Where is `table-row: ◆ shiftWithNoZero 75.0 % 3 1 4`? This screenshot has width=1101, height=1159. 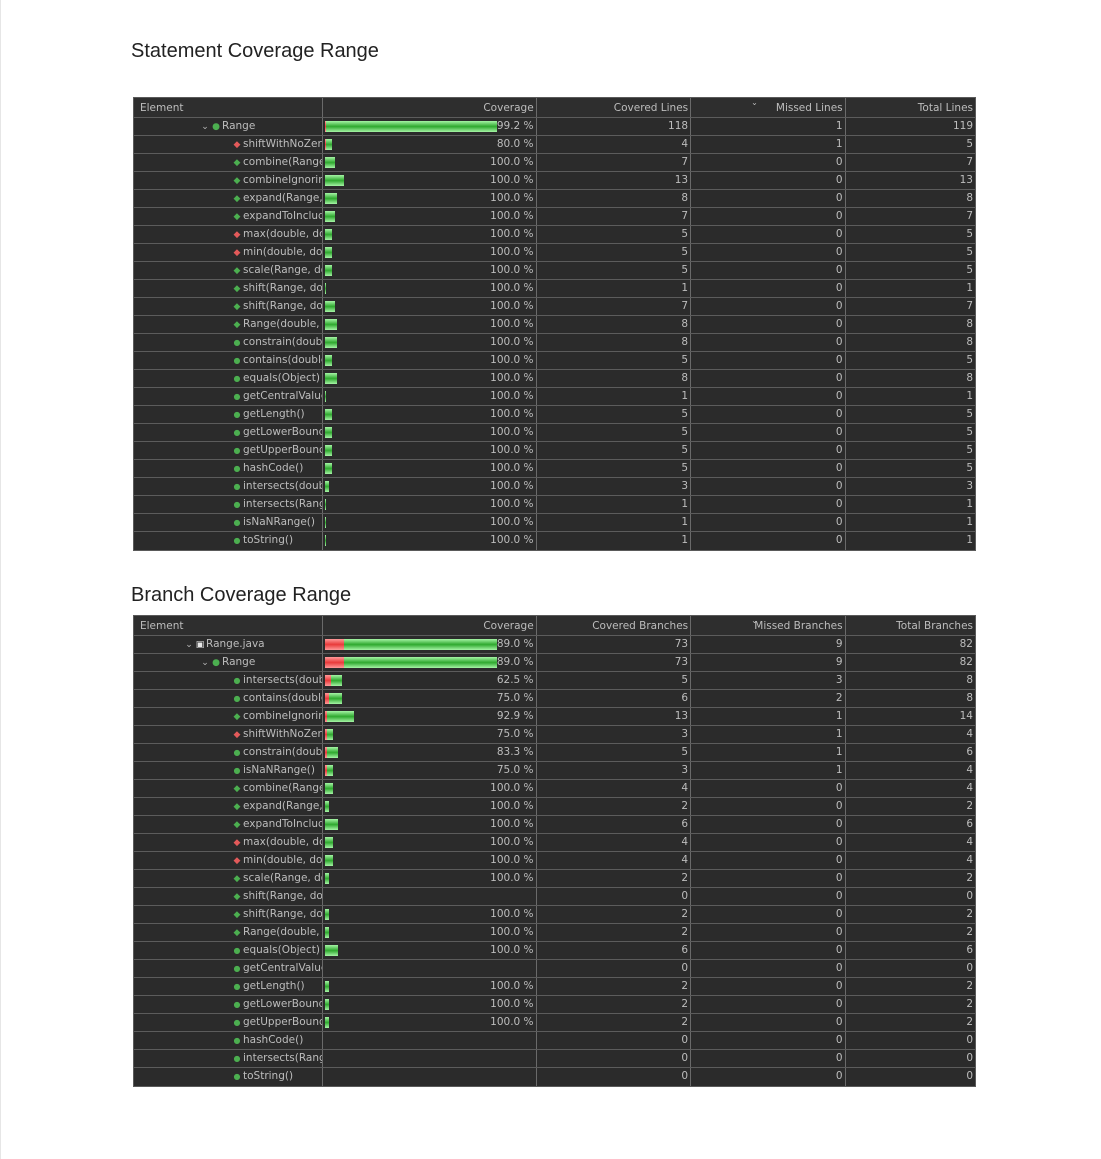 table-row: ◆ shiftWithNoZero 75.0 % 3 1 4 is located at coordinates (554, 735).